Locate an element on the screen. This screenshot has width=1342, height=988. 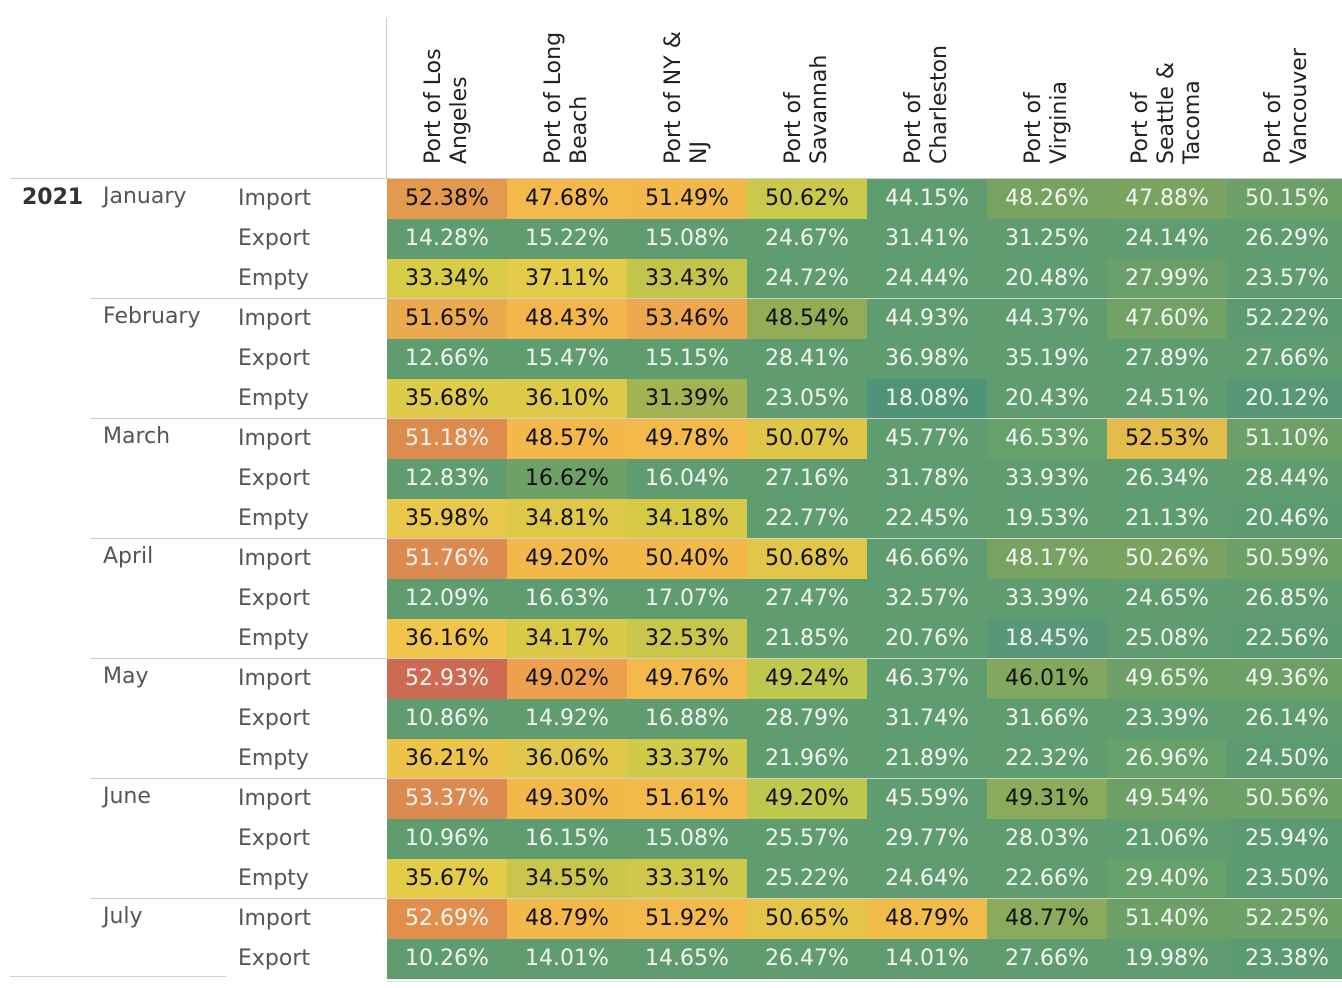
month-label: July is located at coordinates (123, 916).